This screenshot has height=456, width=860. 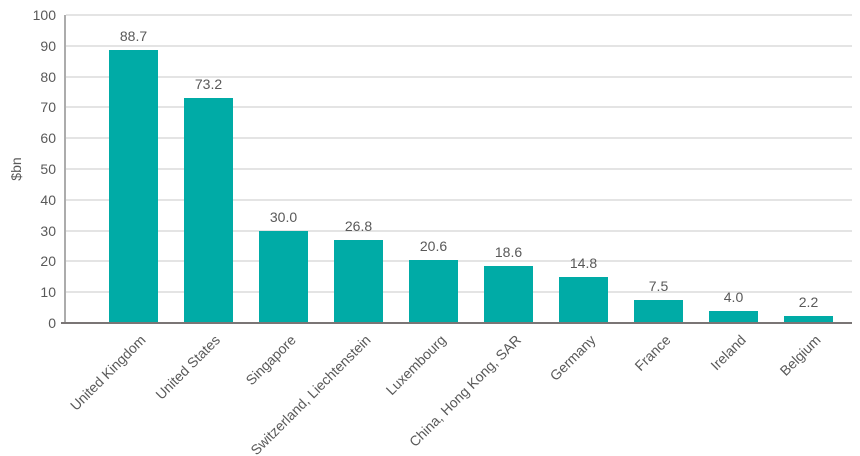 What do you see at coordinates (310, 393) in the screenshot?
I see `x-category-label: Switzerland, Liechtenstein` at bounding box center [310, 393].